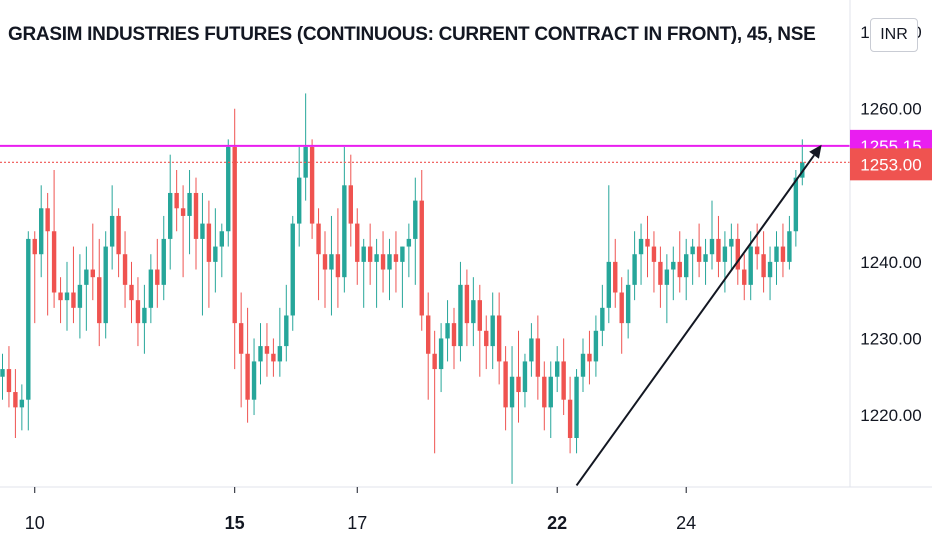  What do you see at coordinates (894, 35) in the screenshot?
I see `currency-button: INR` at bounding box center [894, 35].